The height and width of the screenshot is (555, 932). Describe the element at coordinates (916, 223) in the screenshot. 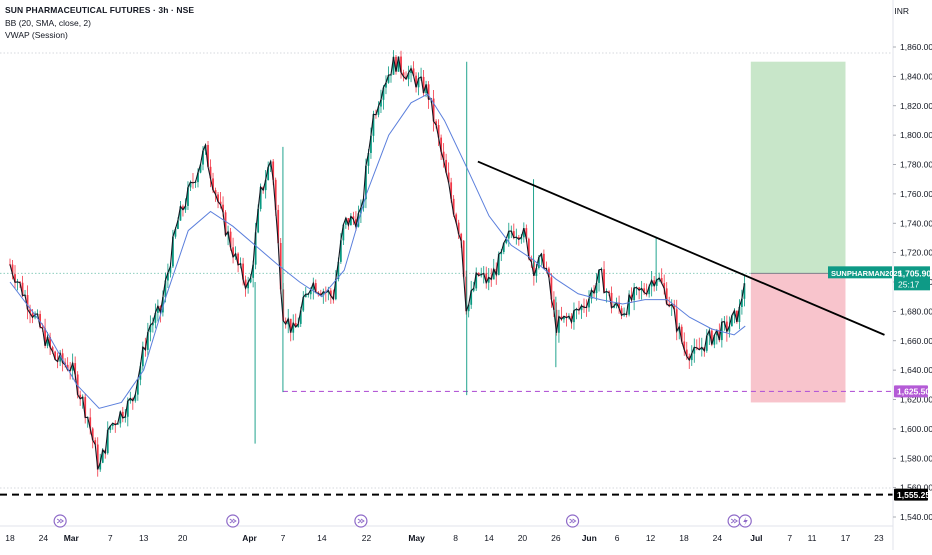

I see `price-axis-label: 1,740.00` at that location.